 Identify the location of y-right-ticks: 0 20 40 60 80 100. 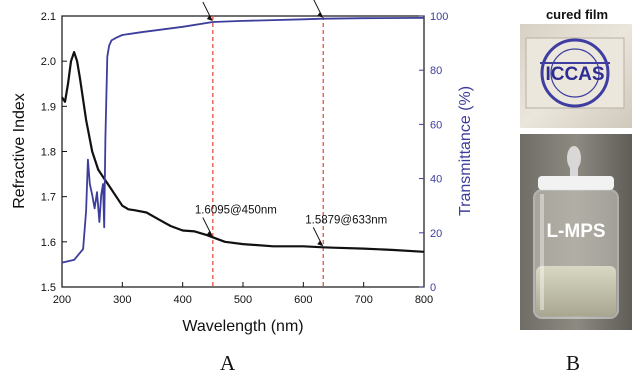
(433, 152).